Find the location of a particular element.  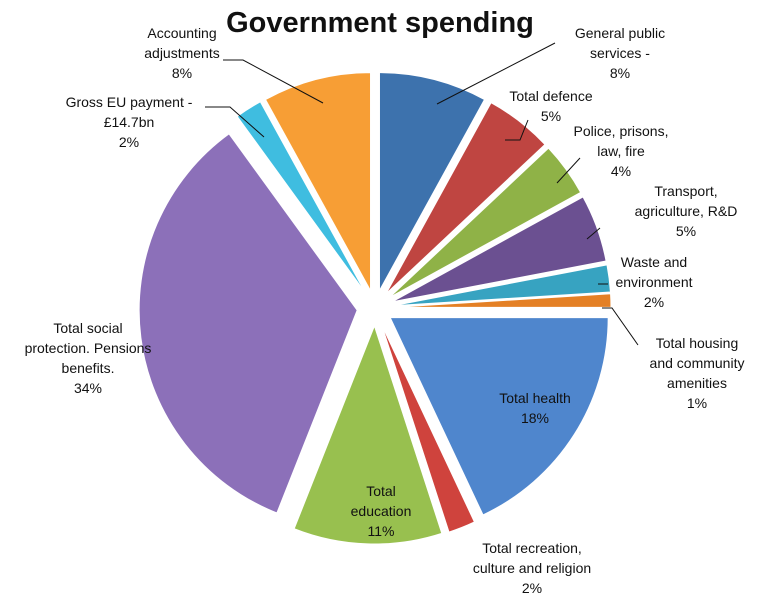

slice-label-line: 18% is located at coordinates (535, 418).